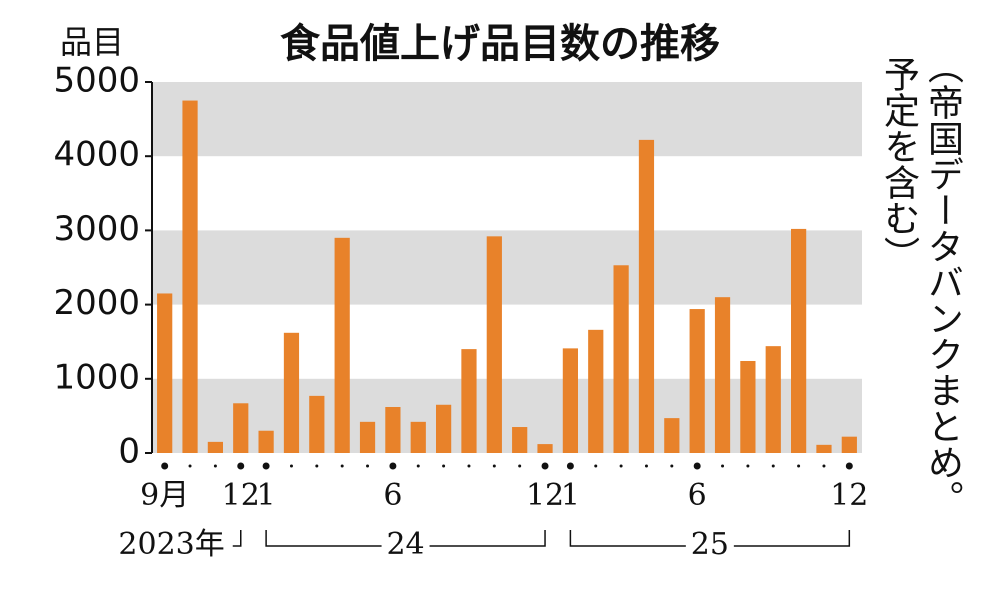 This screenshot has height=589, width=1000. What do you see at coordinates (129, 452) in the screenshot?
I see `y-tick-label: 0` at bounding box center [129, 452].